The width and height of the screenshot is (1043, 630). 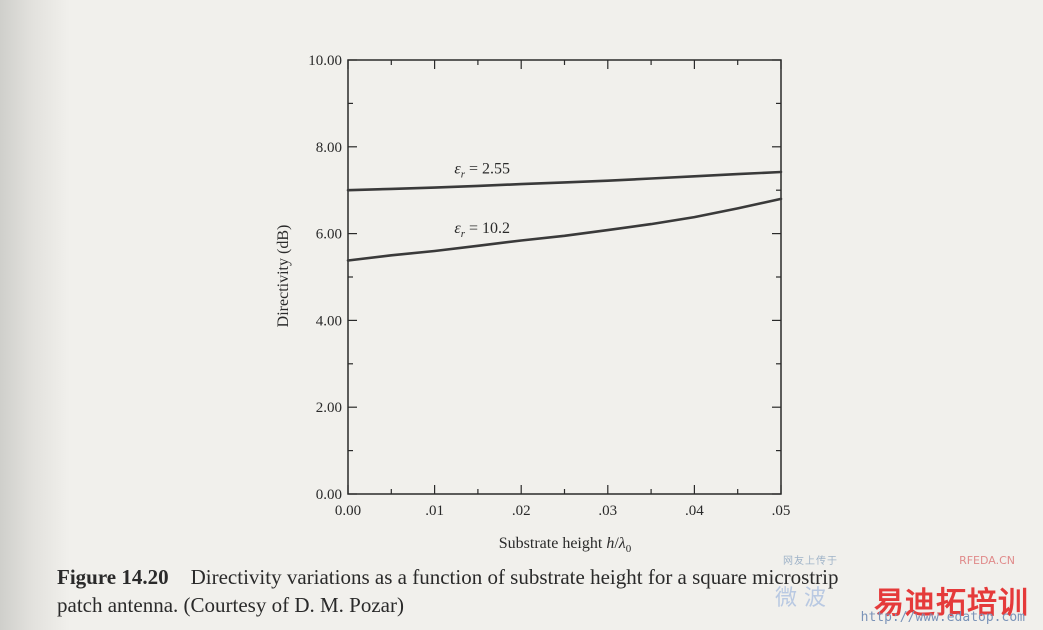 What do you see at coordinates (482, 201) in the screenshot?
I see `series-labels: εr = 2.55 εr = 10.2` at bounding box center [482, 201].